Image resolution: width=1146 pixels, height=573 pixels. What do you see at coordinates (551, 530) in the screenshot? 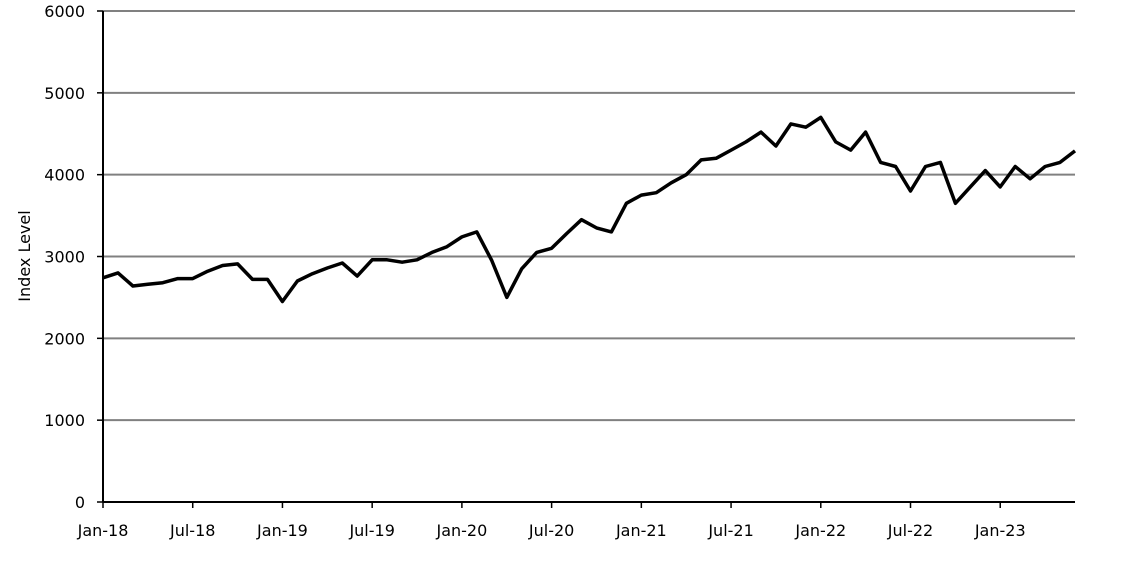
I see `x-tick-label: Jul-20` at bounding box center [551, 530].